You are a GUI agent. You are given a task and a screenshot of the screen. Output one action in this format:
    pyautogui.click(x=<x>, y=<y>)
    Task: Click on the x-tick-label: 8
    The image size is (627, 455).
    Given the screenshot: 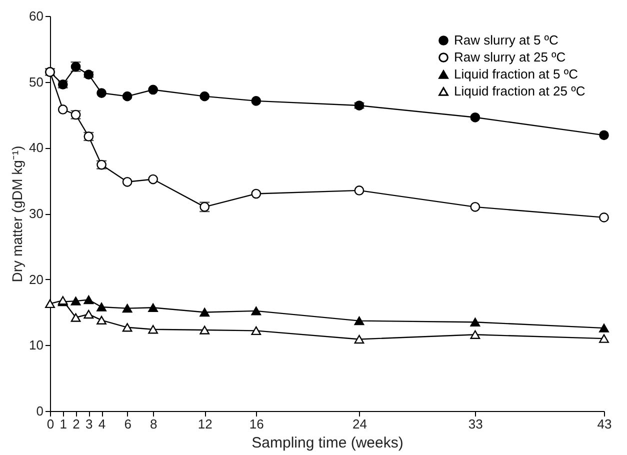 What is the action you would take?
    pyautogui.click(x=154, y=424)
    